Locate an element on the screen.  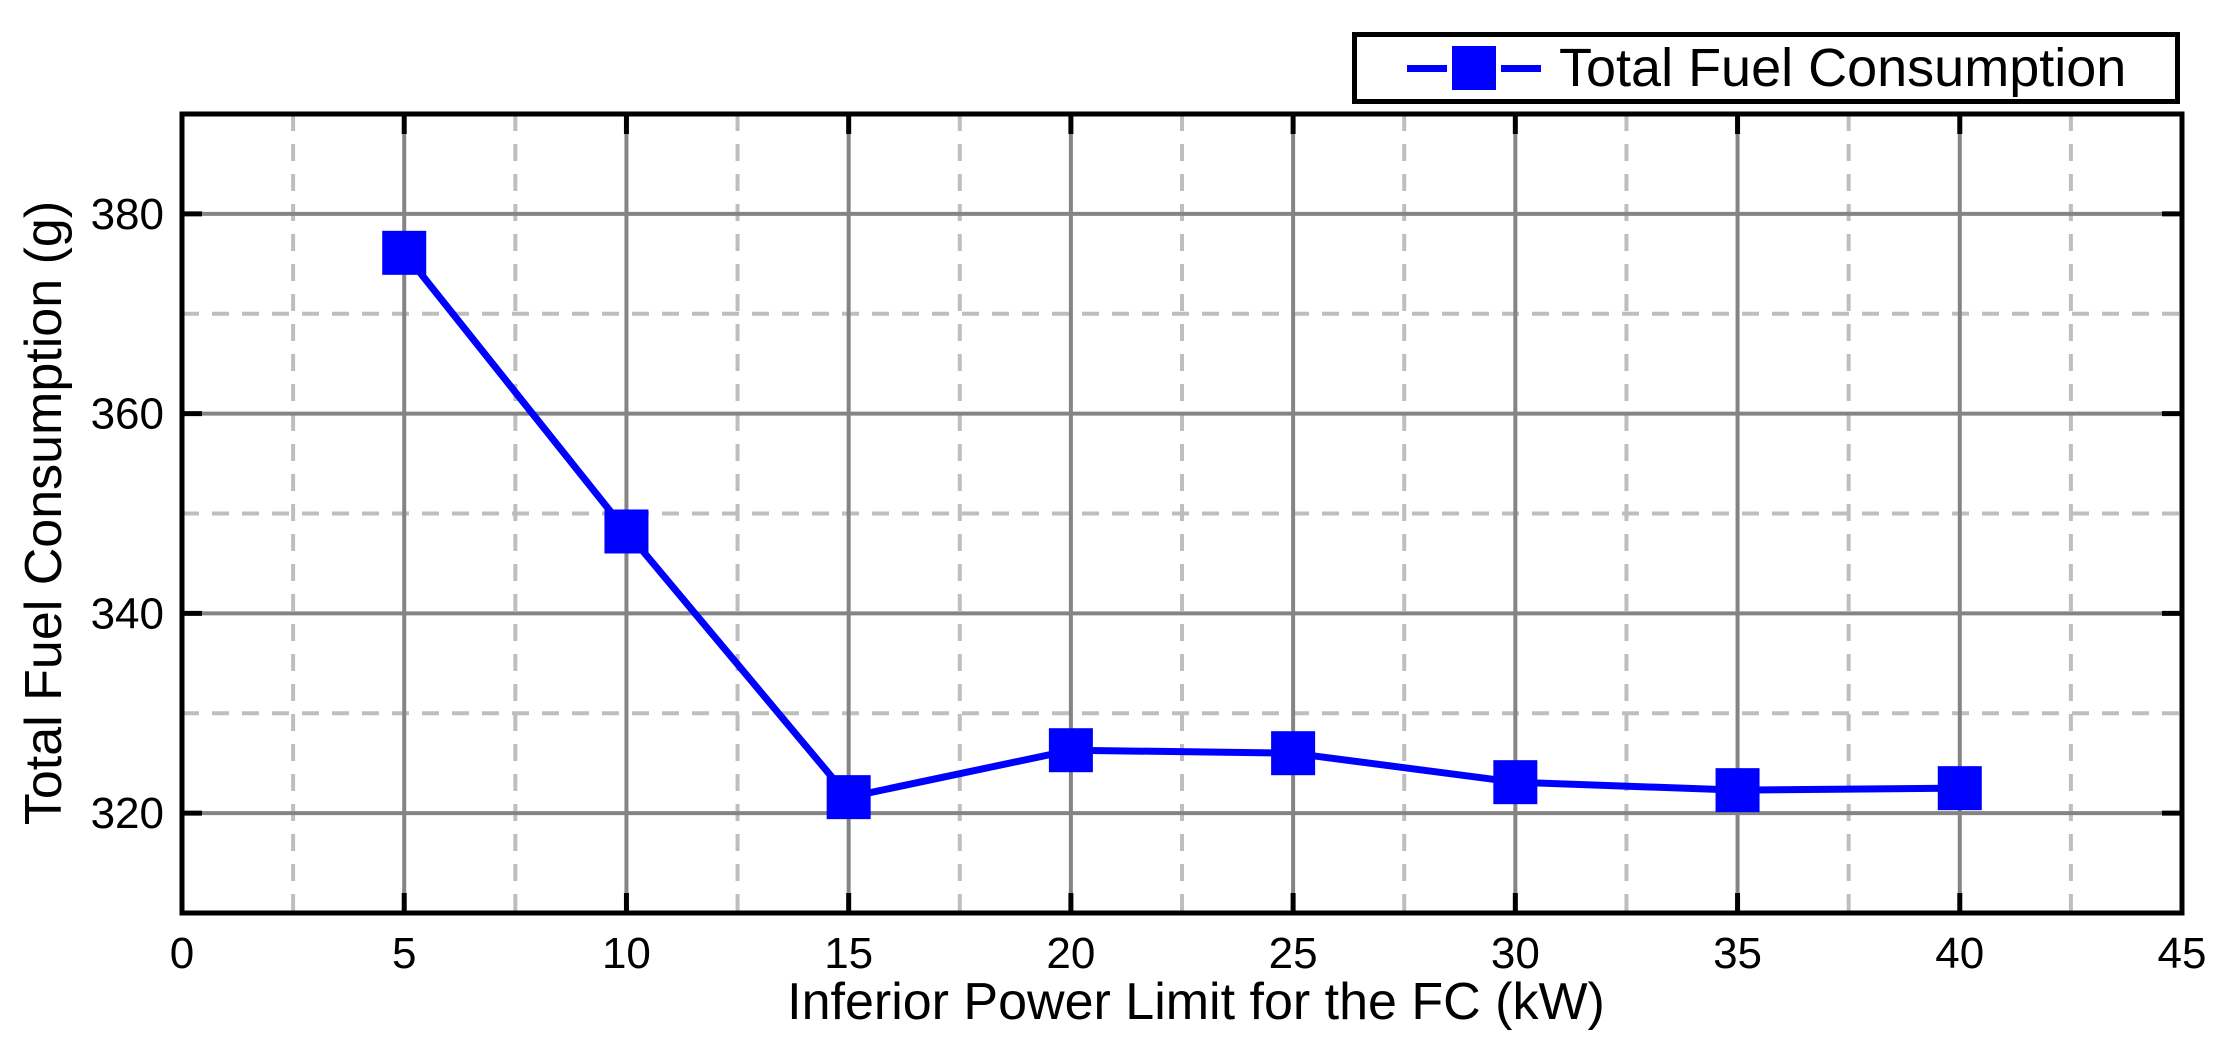
y-axis-label: Total Fuel Consumption (g) is located at coordinates (44, 513).